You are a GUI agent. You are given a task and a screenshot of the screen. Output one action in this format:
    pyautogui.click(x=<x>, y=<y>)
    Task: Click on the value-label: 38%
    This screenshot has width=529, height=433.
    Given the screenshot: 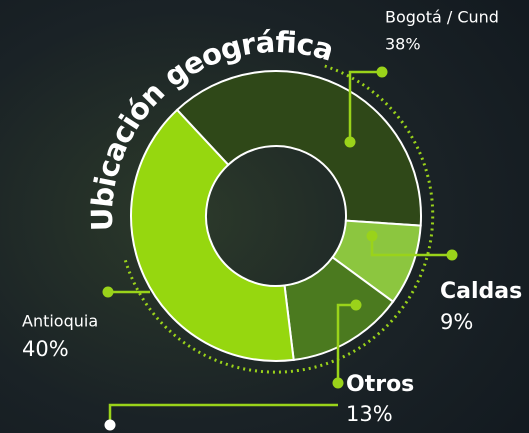 What is the action you would take?
    pyautogui.click(x=403, y=44)
    